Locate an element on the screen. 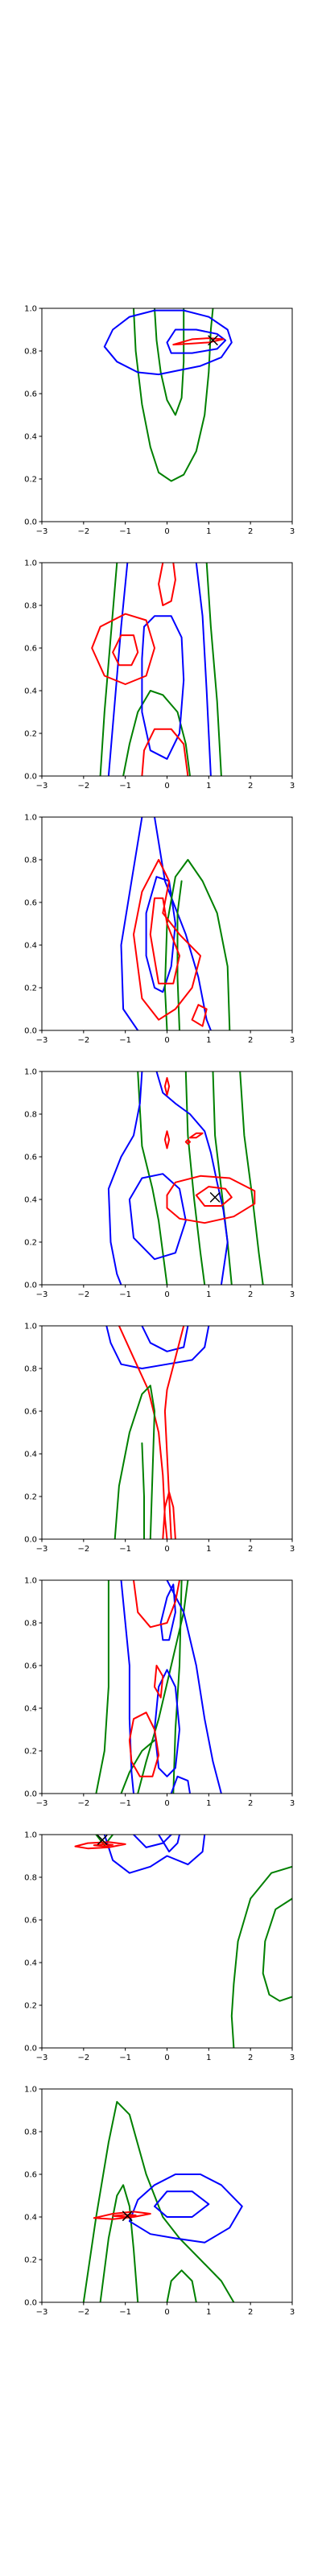  panel-4: −3 −2 −1 0 1 2 3 0.0 0.2 0.4 0.6 0.8 1.0 is located at coordinates (159, 1184).